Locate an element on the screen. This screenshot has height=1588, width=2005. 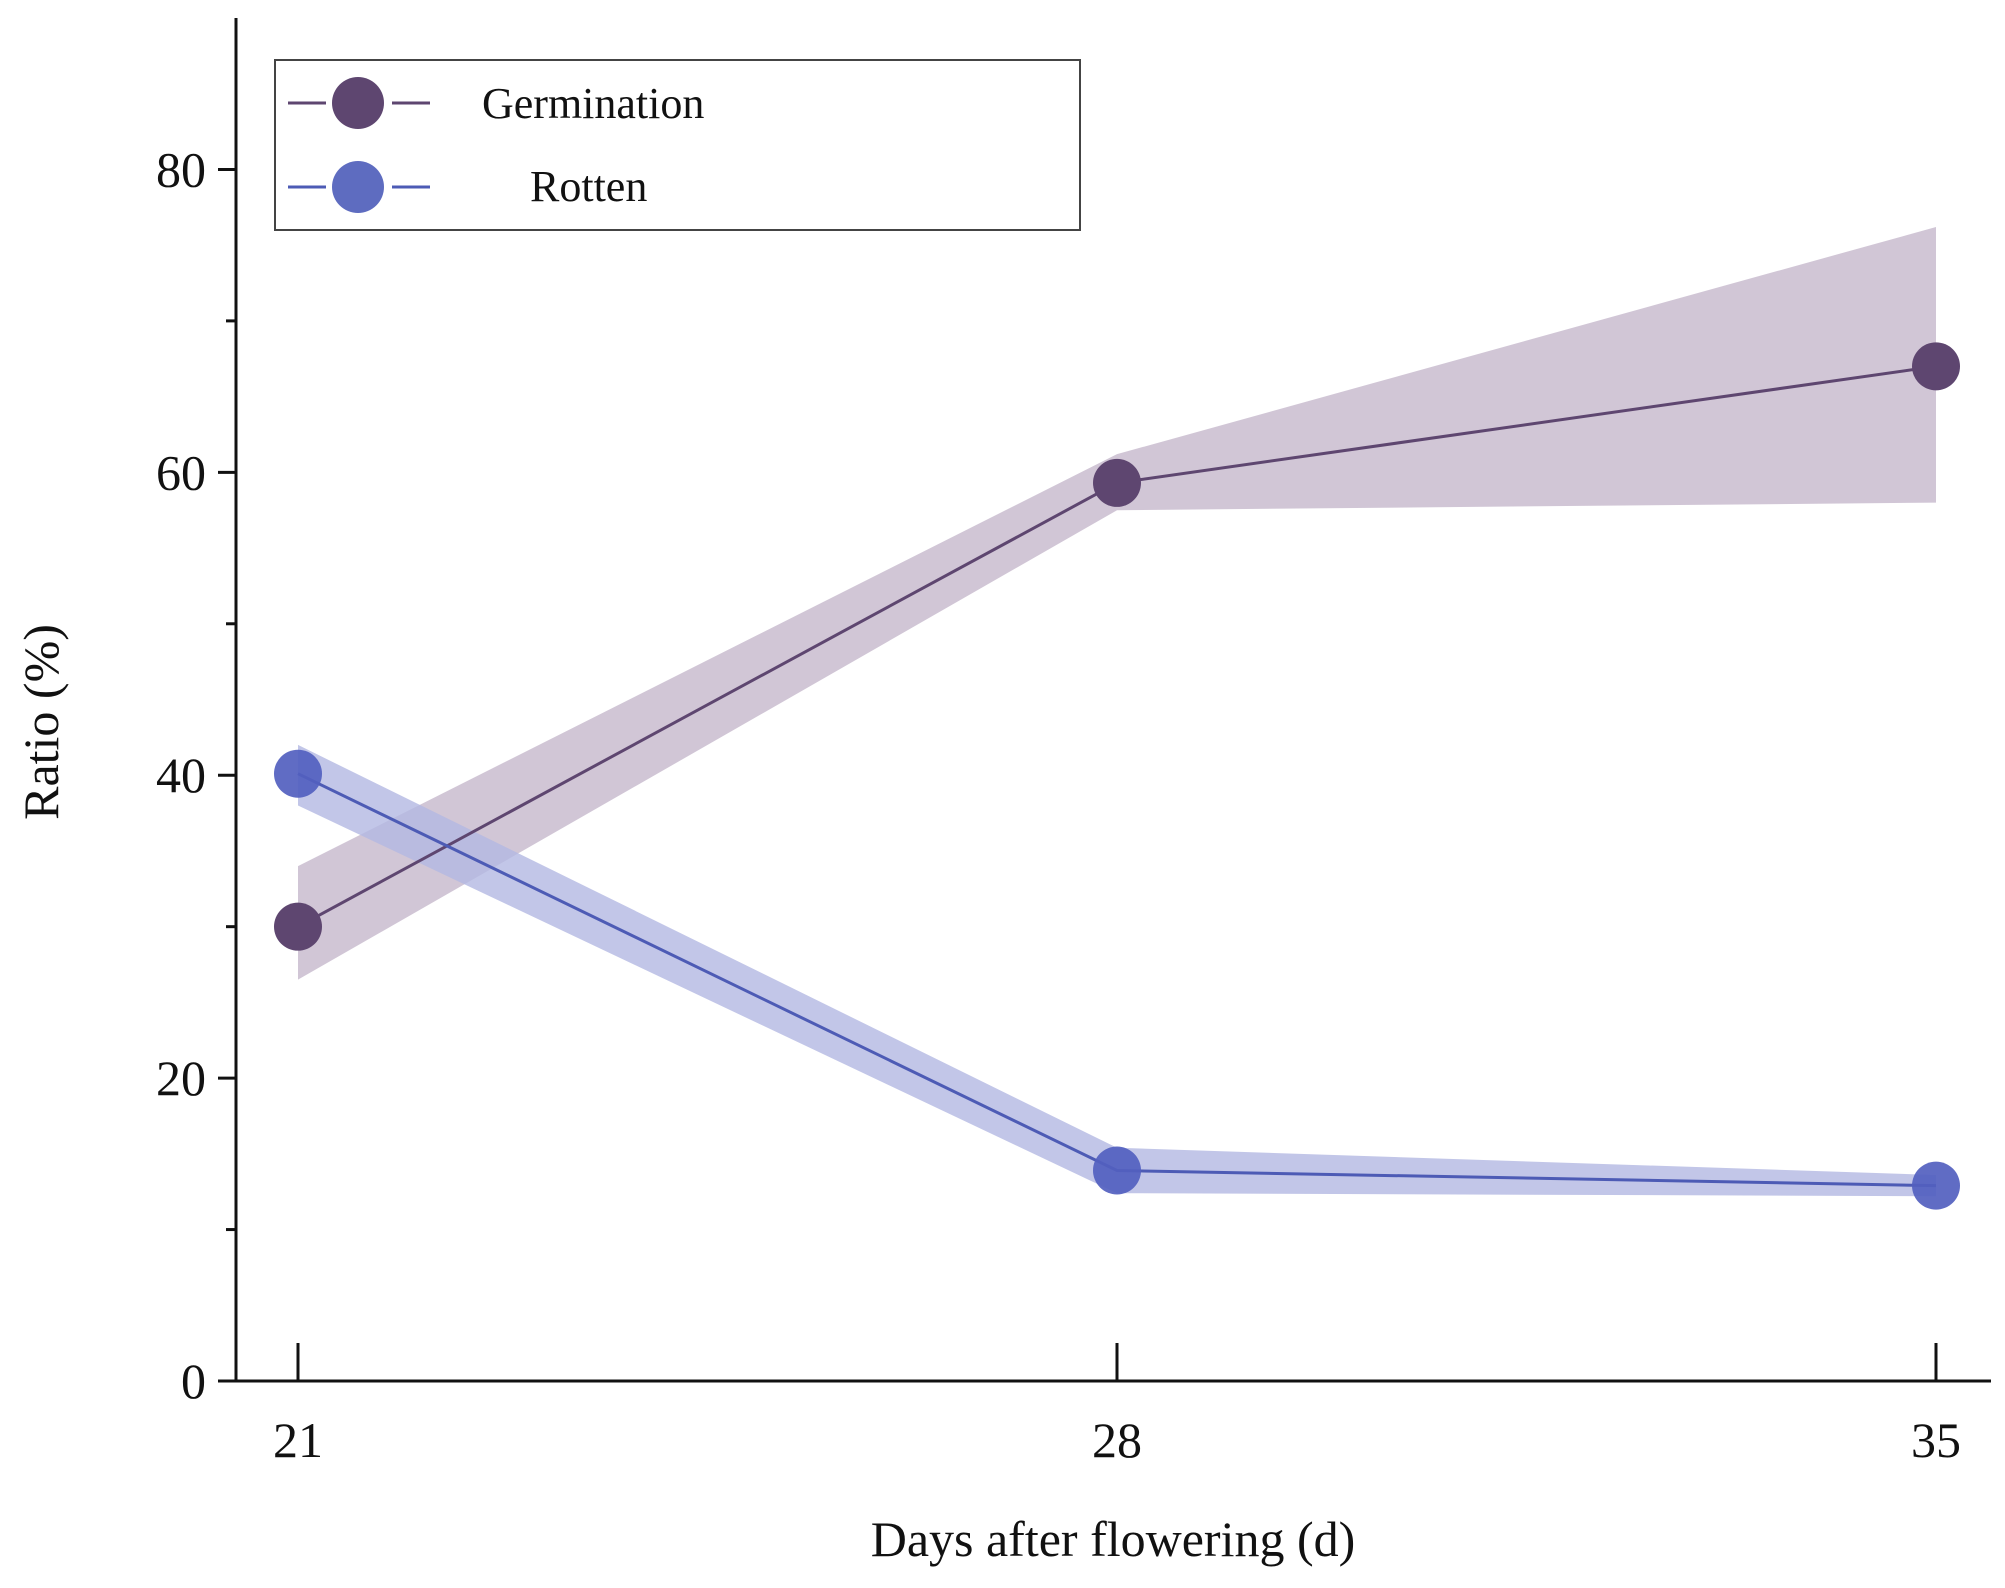
legend-marker-rotten is located at coordinates (358, 187).